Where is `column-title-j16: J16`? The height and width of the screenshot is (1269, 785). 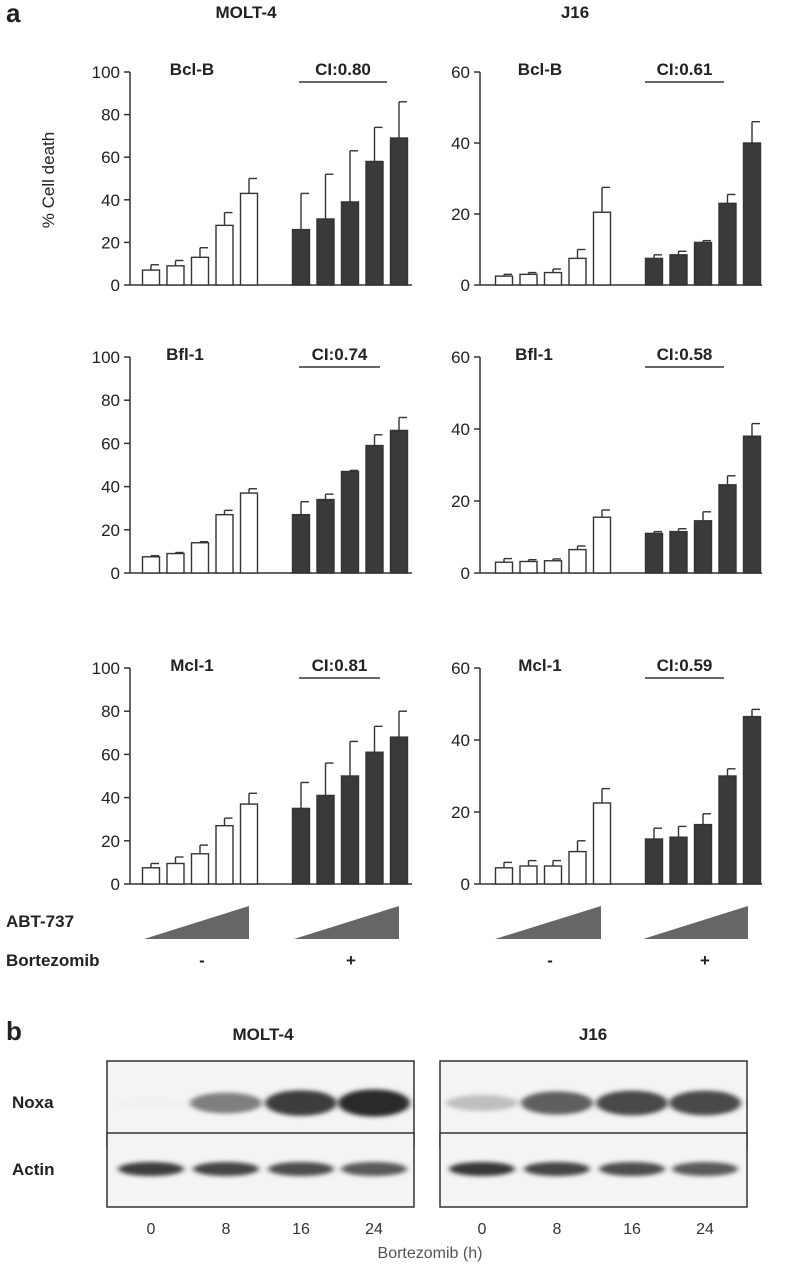 column-title-j16: J16 is located at coordinates (575, 12).